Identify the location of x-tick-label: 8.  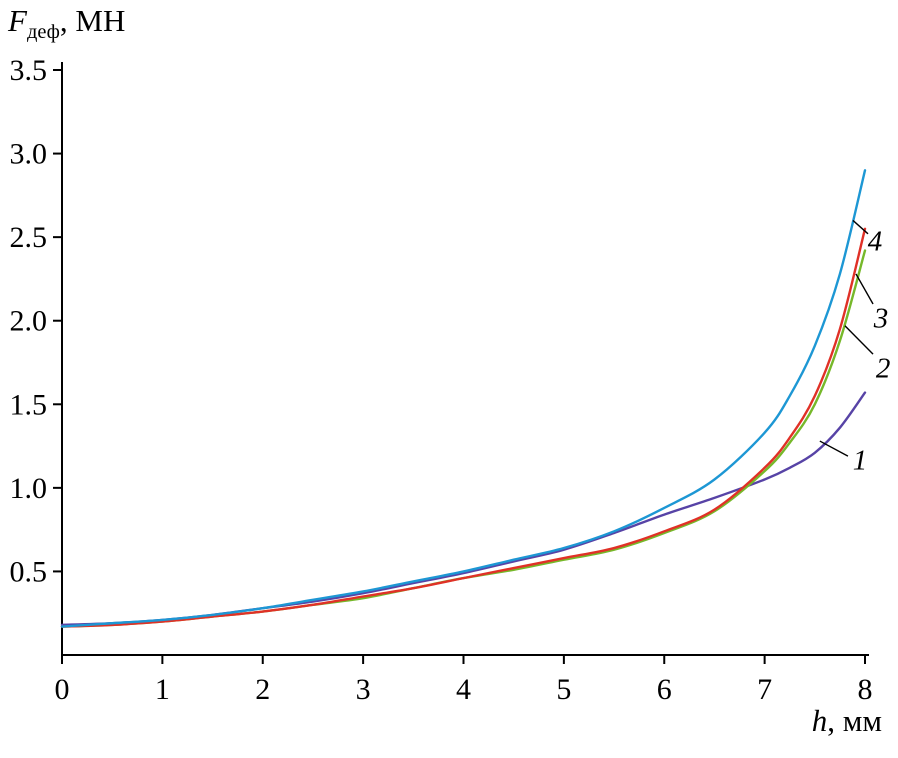
(865, 689).